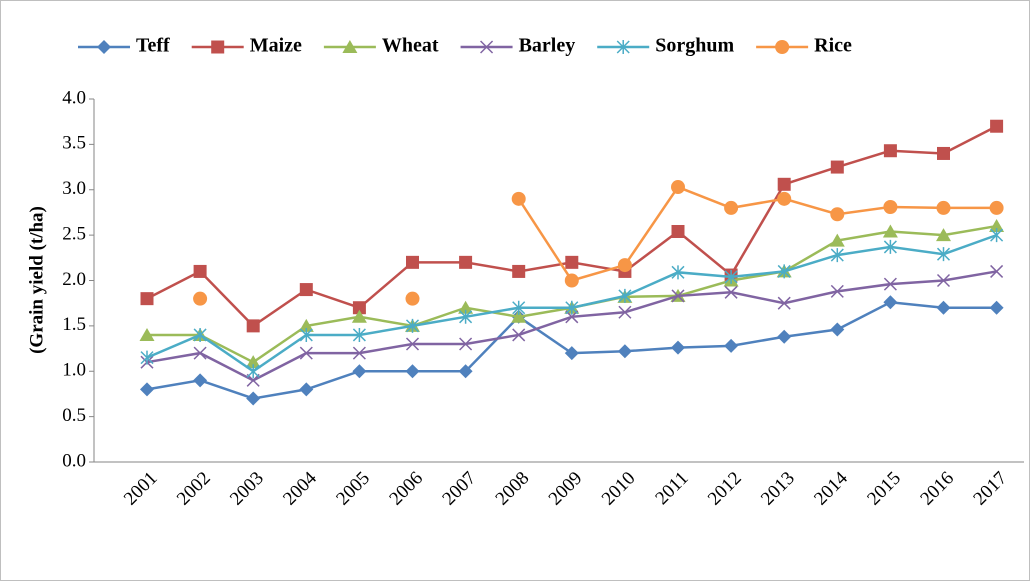 The height and width of the screenshot is (581, 1030). What do you see at coordinates (74, 460) in the screenshot?
I see `y-tick-label: 0.0` at bounding box center [74, 460].